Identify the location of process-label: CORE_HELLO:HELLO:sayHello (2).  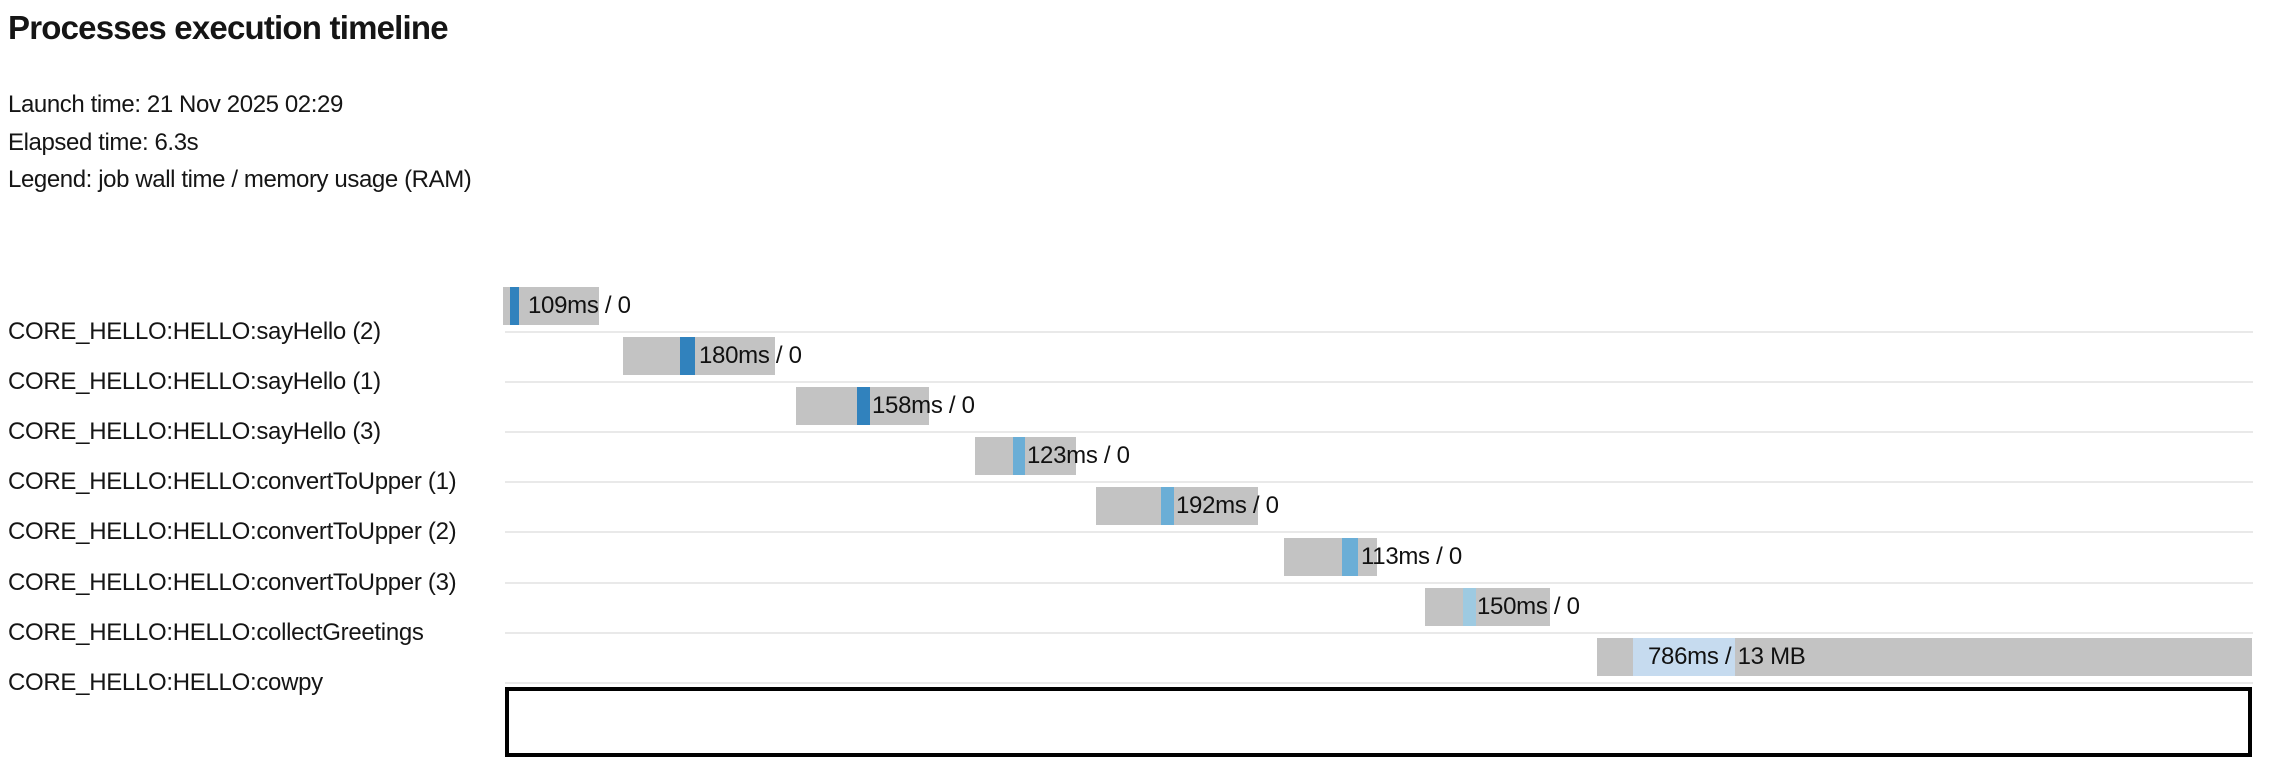
(194, 331).